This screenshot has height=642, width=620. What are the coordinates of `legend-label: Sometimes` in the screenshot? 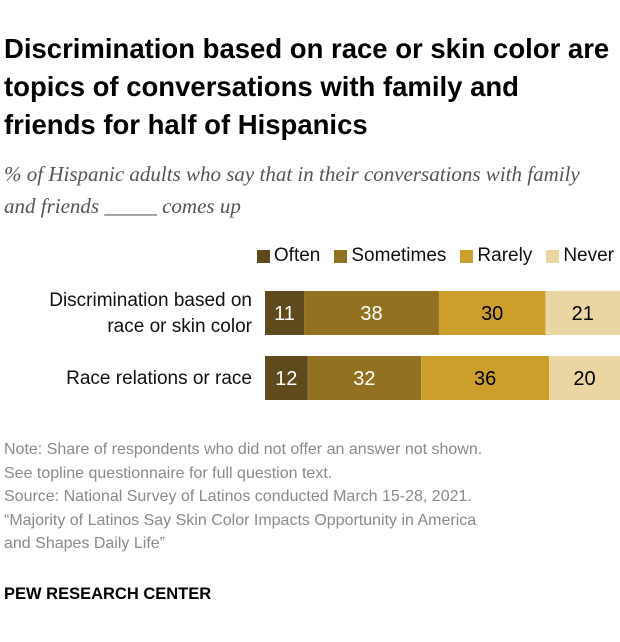 It's located at (399, 255).